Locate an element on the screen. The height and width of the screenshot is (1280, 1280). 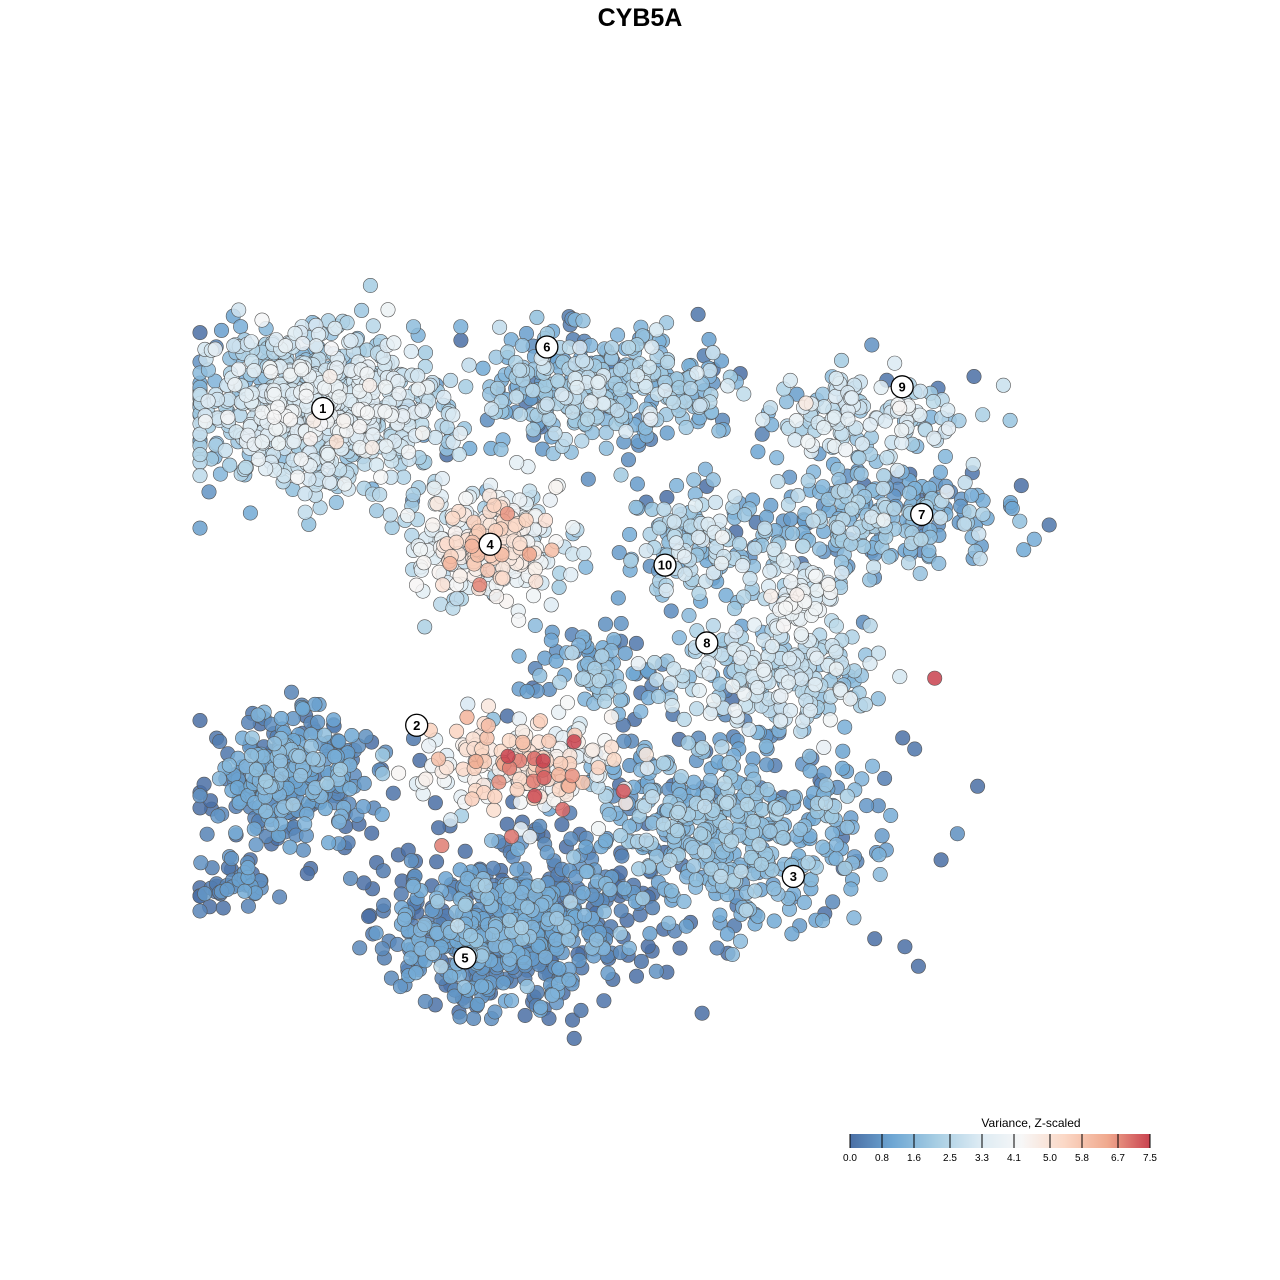
cluster-label-1: 1 is located at coordinates (323, 408).